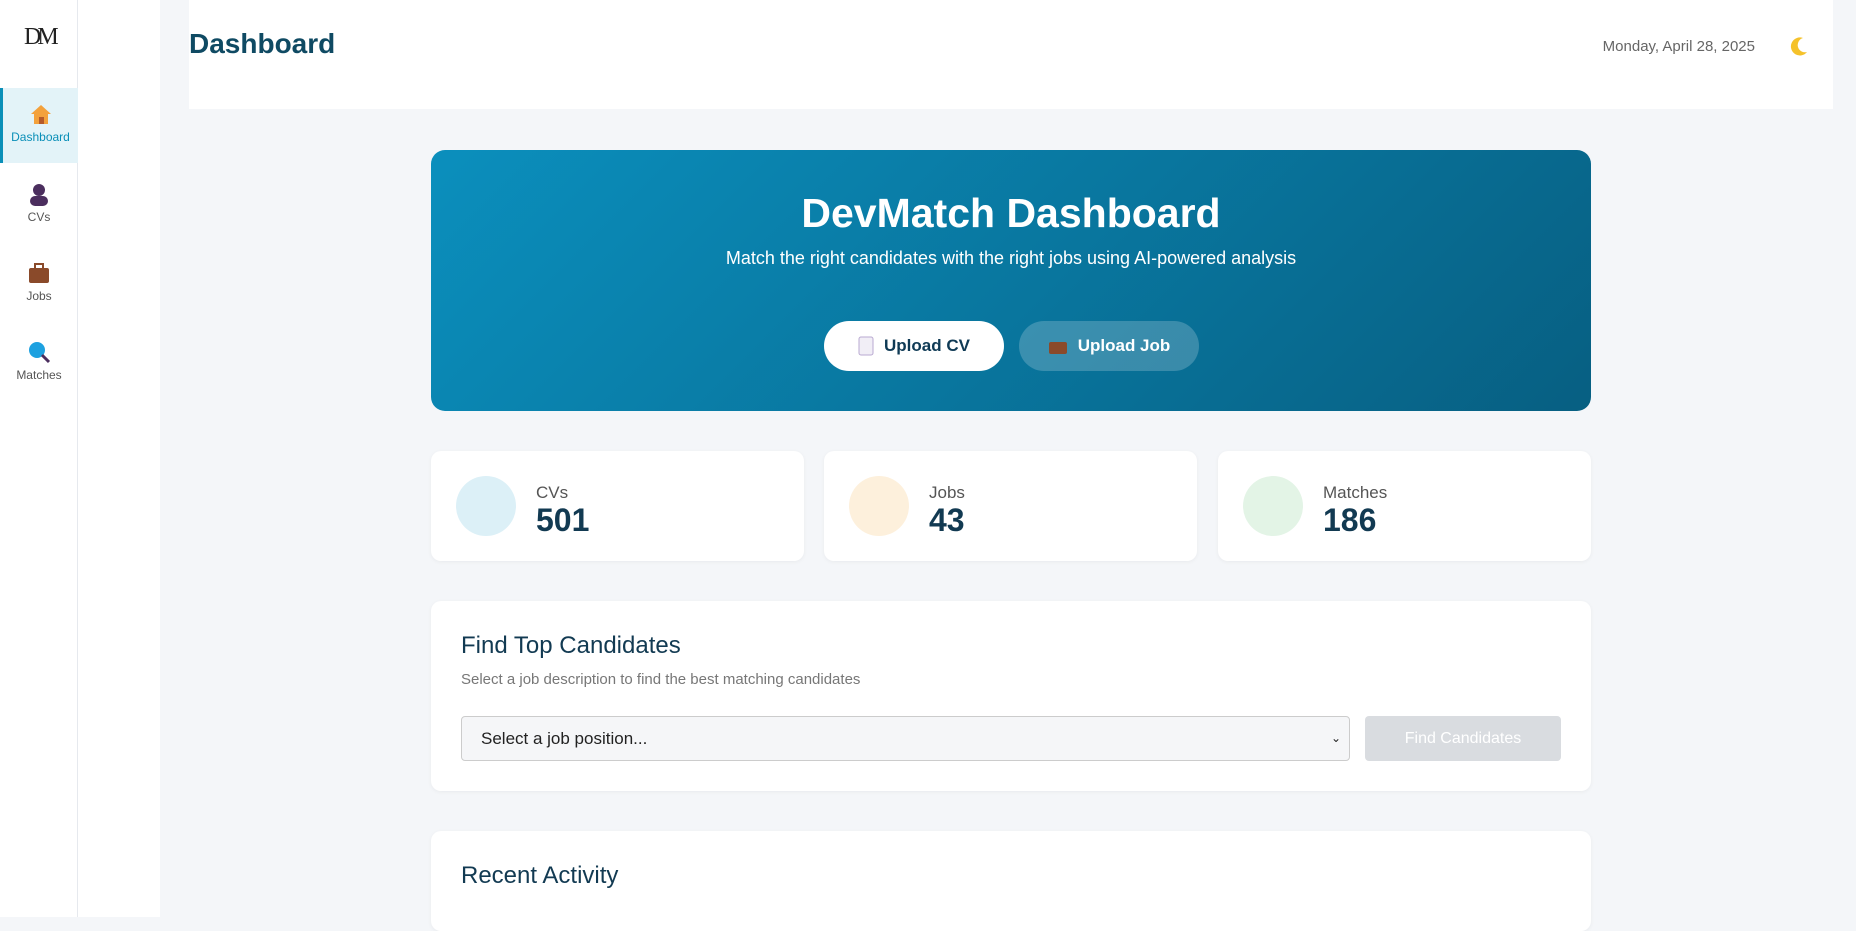 This screenshot has width=1856, height=931. Describe the element at coordinates (1011, 54) in the screenshot. I see `header: Dashboard Monday, April 28, 2025` at that location.